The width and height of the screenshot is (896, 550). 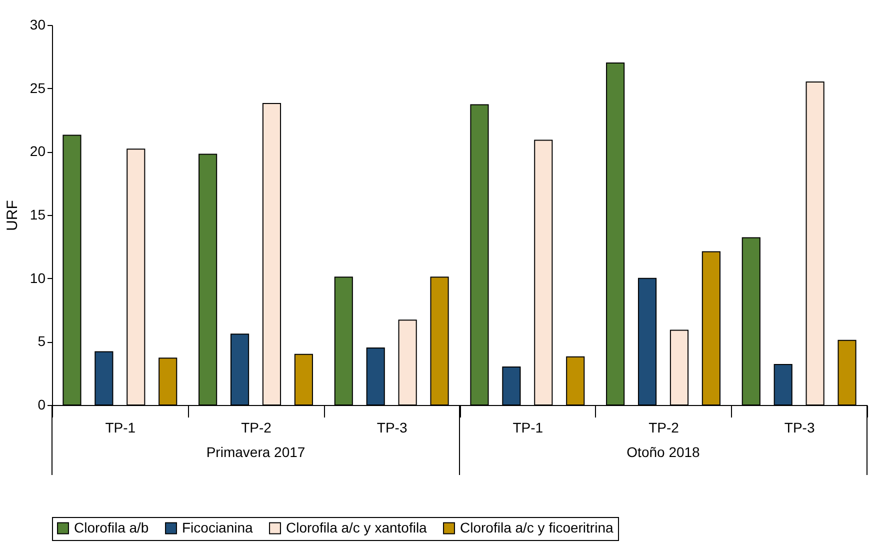 I want to click on legend-label: Ficocianina, so click(x=218, y=527).